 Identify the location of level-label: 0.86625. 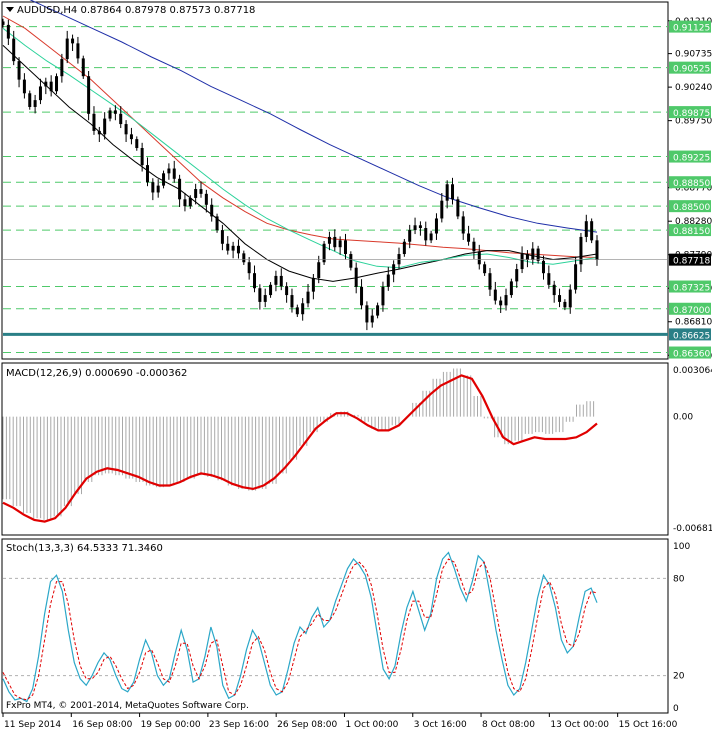
(691, 336).